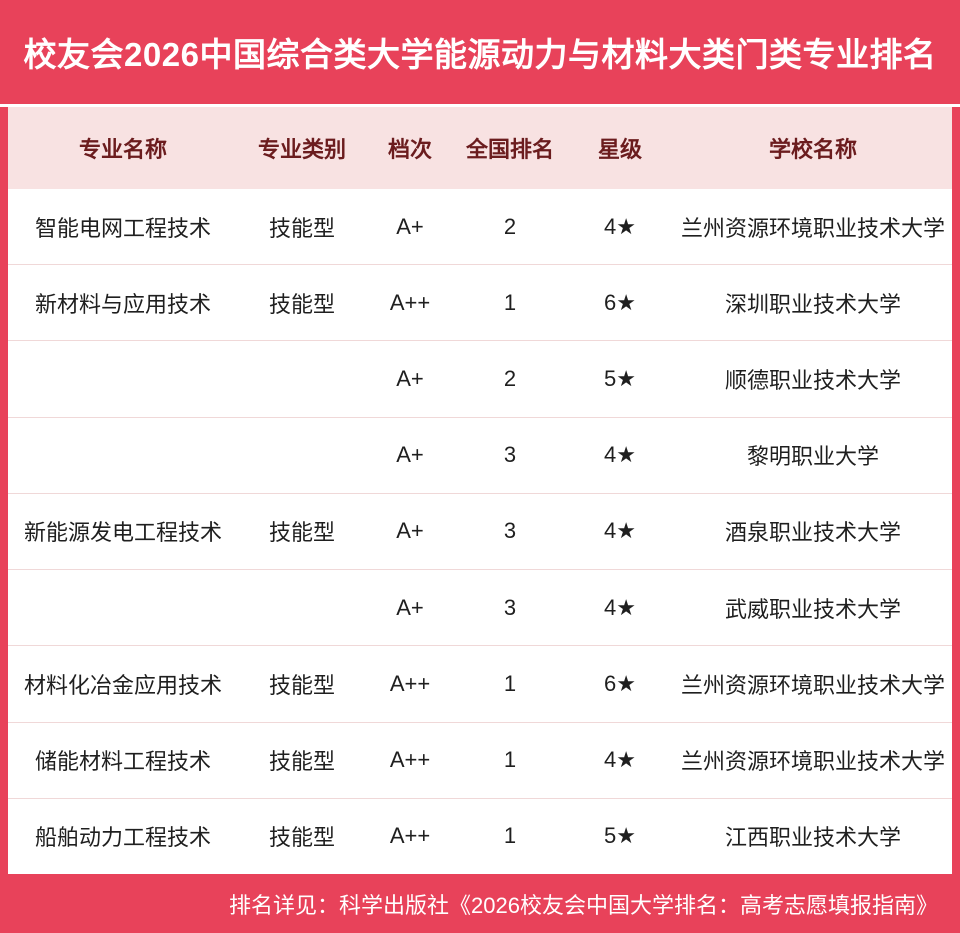  Describe the element at coordinates (122, 228) in the screenshot. I see `table-cell: 智能电网工程技术` at that location.